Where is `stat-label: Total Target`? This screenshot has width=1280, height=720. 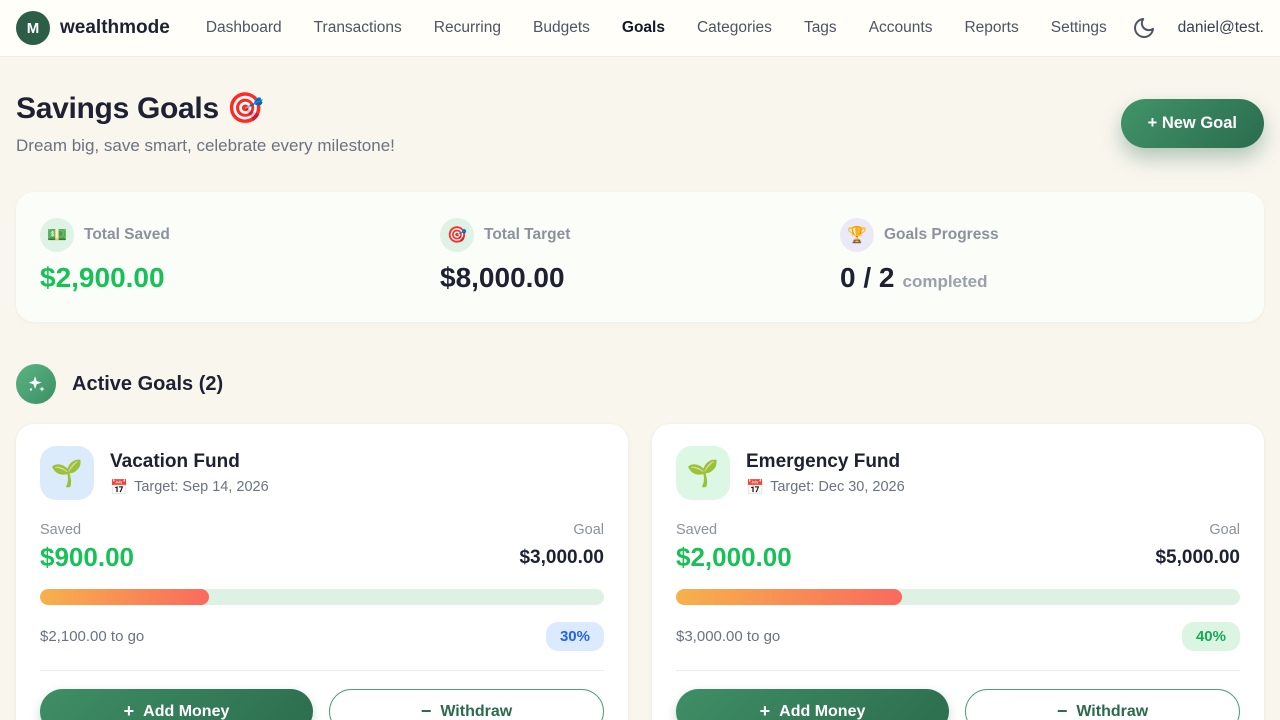
stat-label: Total Target is located at coordinates (527, 234).